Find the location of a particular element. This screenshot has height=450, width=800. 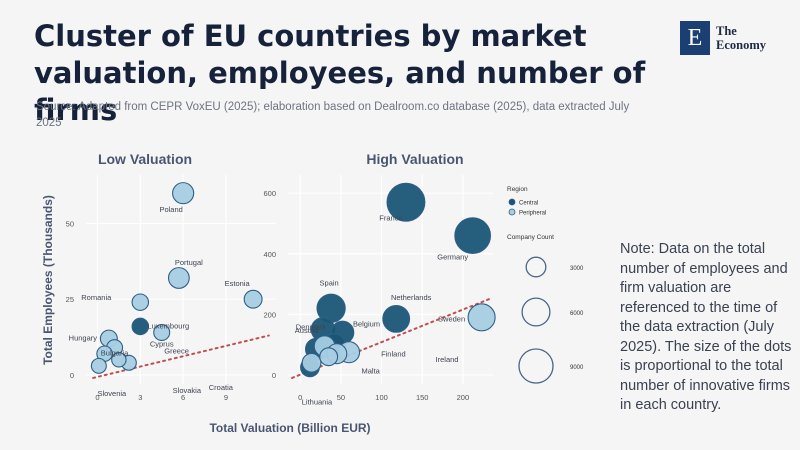

x-tick-label: 100 is located at coordinates (381, 397).